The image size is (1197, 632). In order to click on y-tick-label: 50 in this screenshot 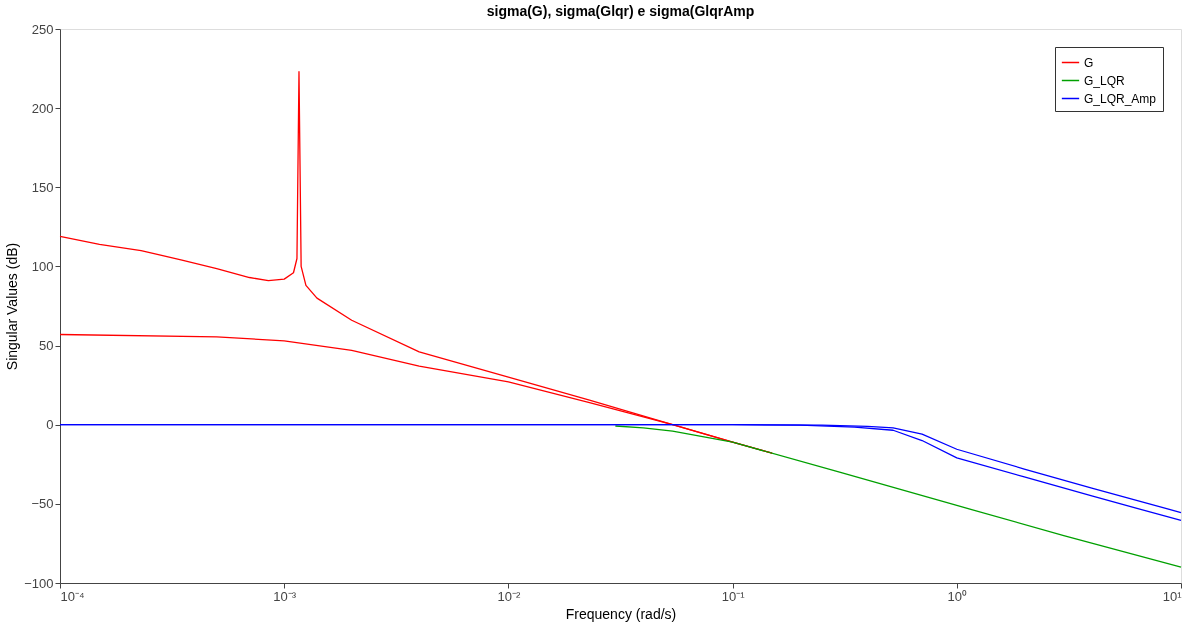, I will do `click(46, 346)`.